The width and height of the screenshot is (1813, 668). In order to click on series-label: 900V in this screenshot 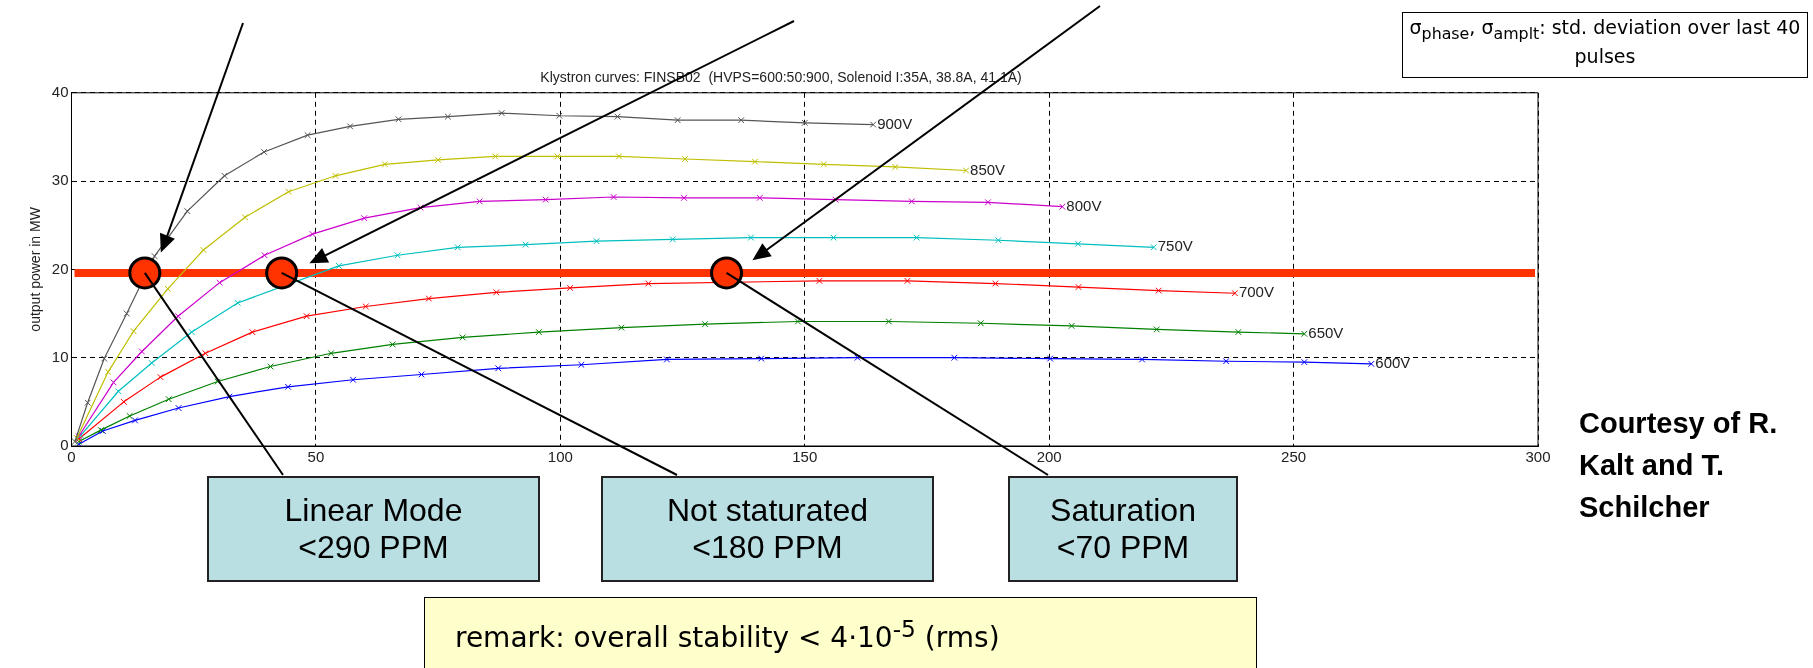, I will do `click(895, 123)`.